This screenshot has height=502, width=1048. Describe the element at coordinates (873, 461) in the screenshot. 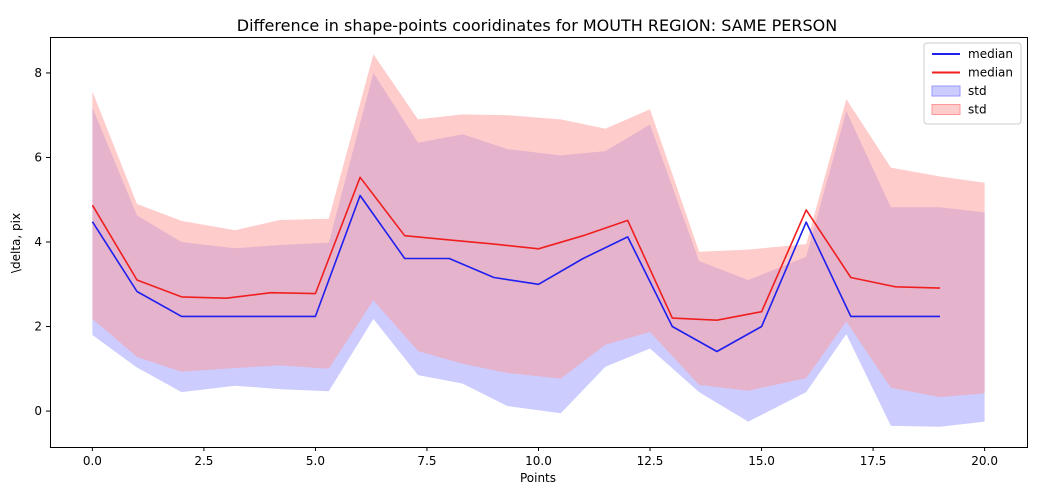

I see `x-tick-label: 17.5` at that location.